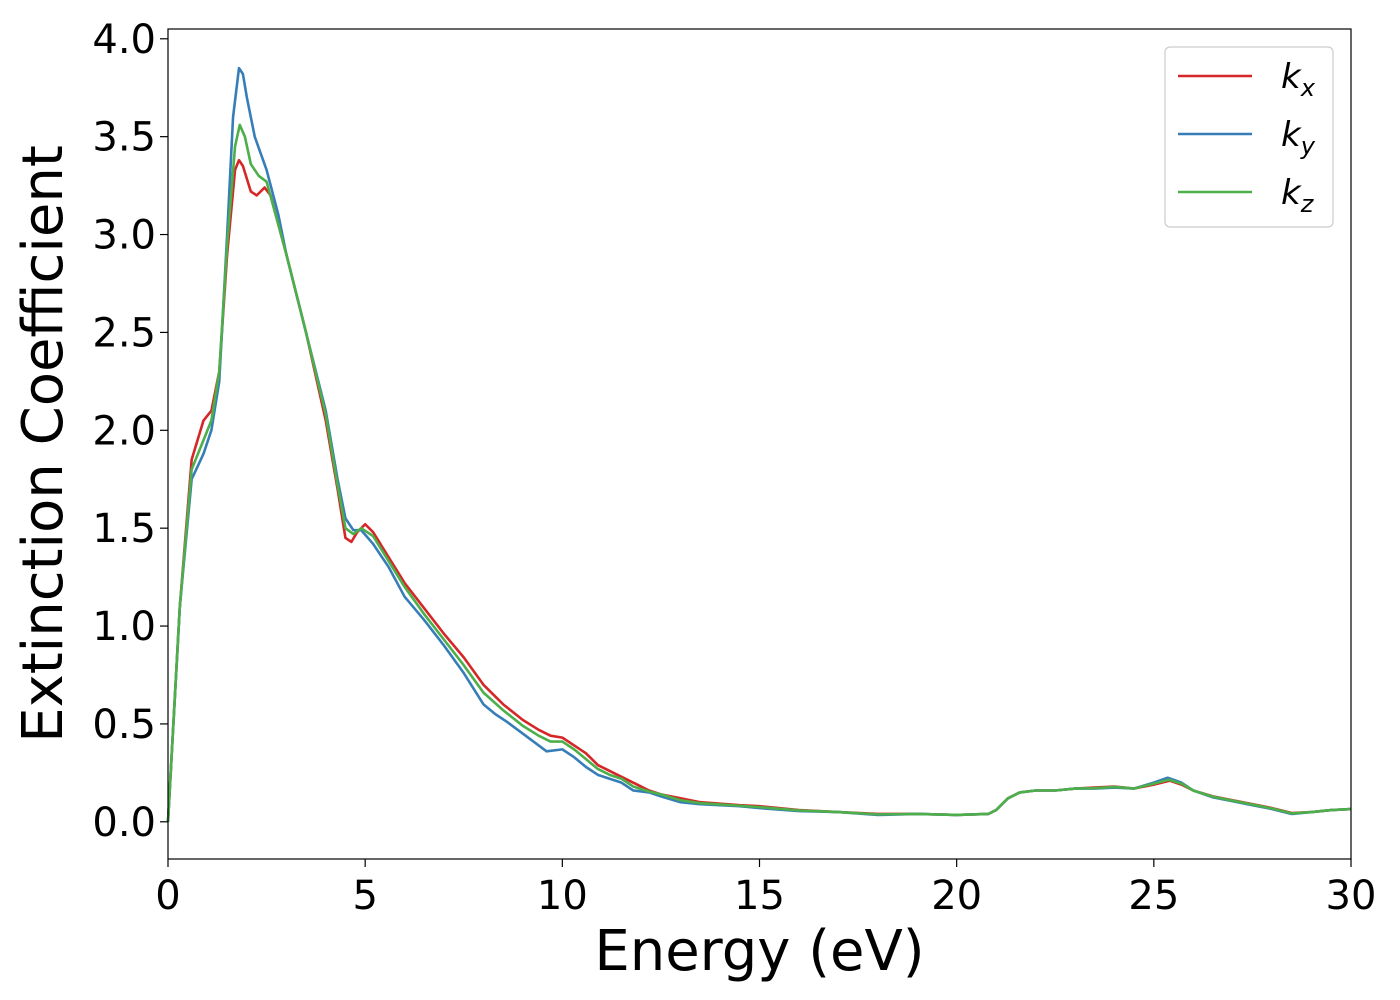 The image size is (1400, 1000). Describe the element at coordinates (124, 823) in the screenshot. I see `y-tick-label: 0.0` at that location.